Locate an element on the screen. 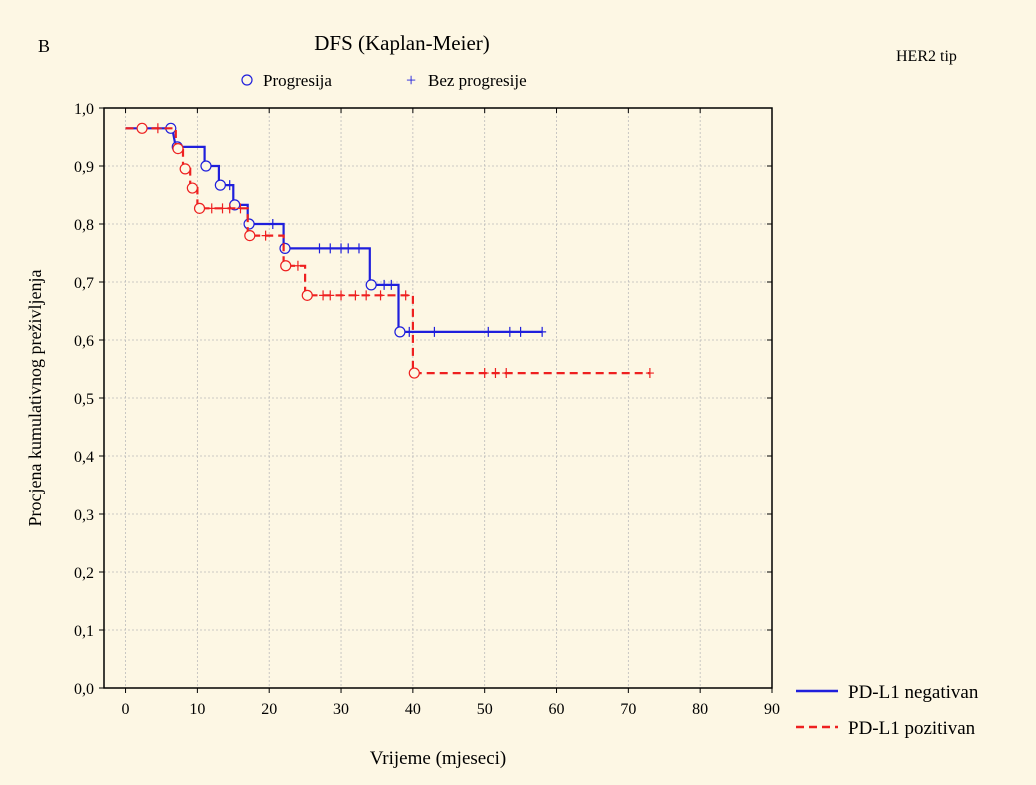 This screenshot has width=1036, height=785. series-legend: PD-L1 negativan PD-L1 pozitivan is located at coordinates (887, 710).